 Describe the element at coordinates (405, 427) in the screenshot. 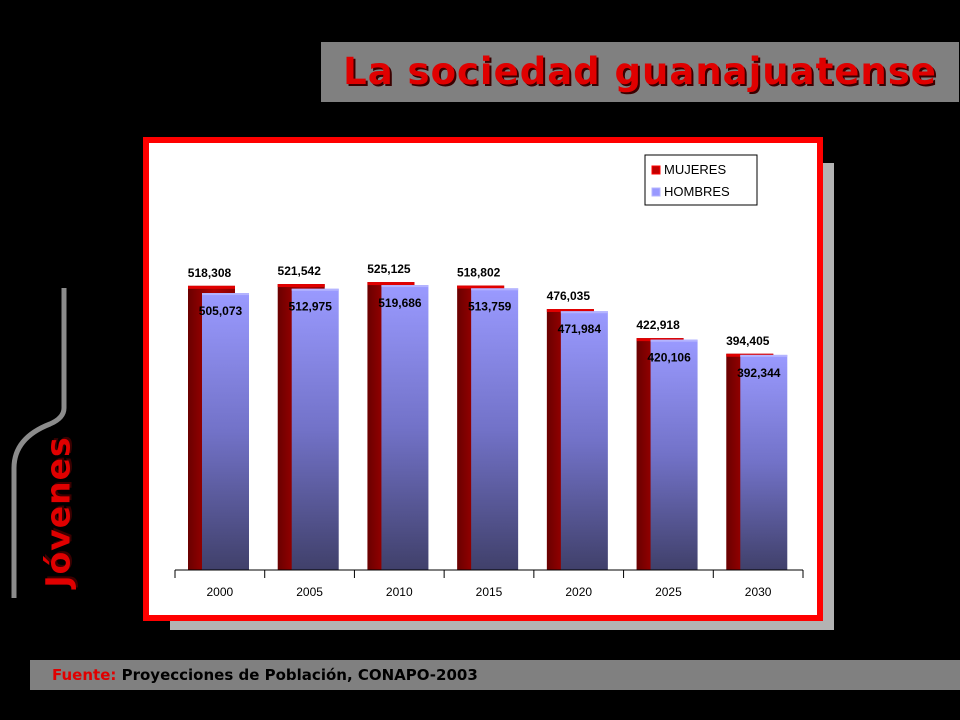

I see `bar-hombres-2010` at that location.